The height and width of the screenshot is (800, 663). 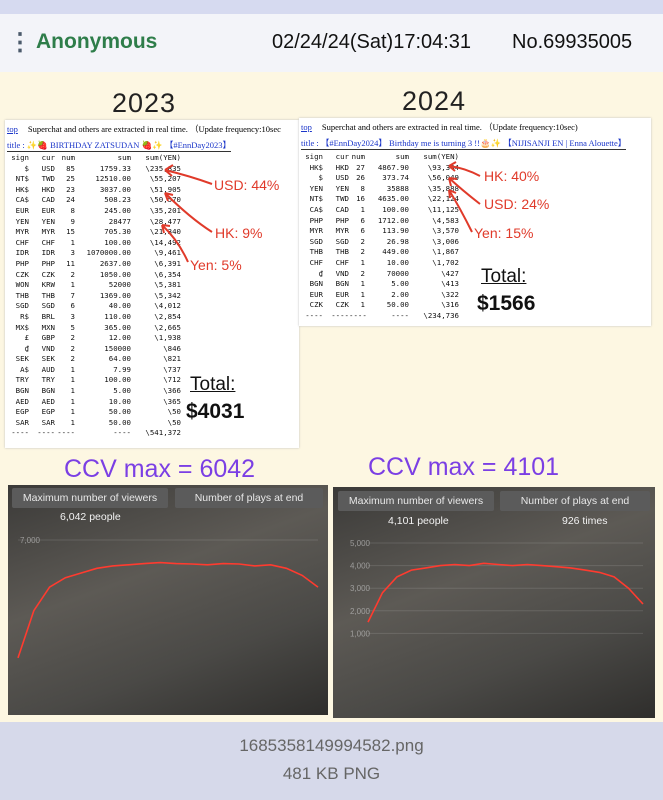 What do you see at coordinates (331, 745) in the screenshot?
I see `file-name: 1685358149994582.png` at bounding box center [331, 745].